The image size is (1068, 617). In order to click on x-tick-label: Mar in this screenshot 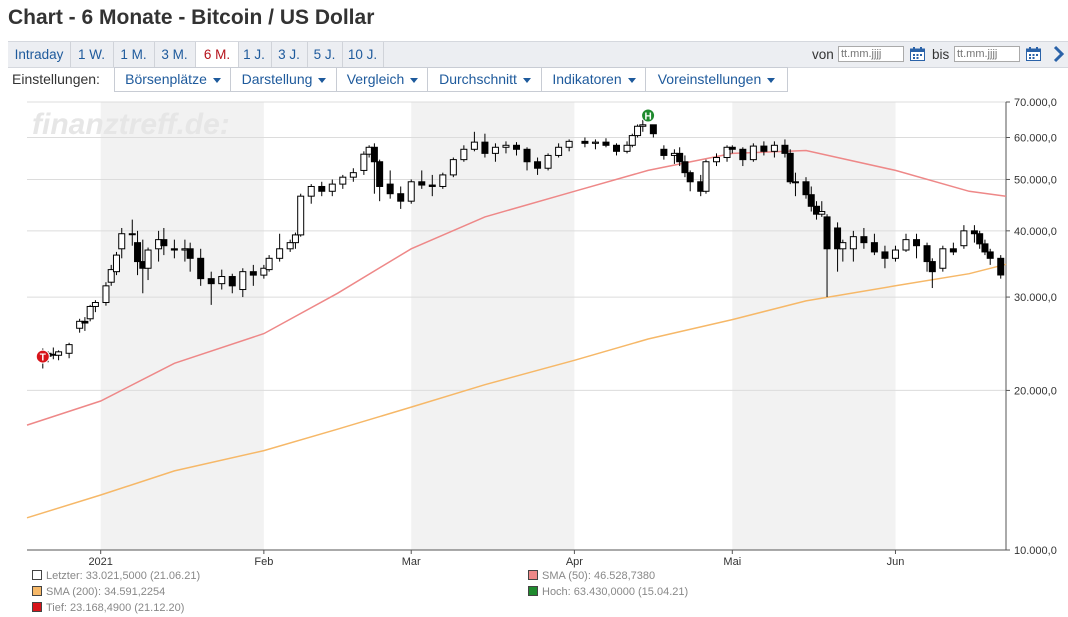, I will do `click(411, 562)`.